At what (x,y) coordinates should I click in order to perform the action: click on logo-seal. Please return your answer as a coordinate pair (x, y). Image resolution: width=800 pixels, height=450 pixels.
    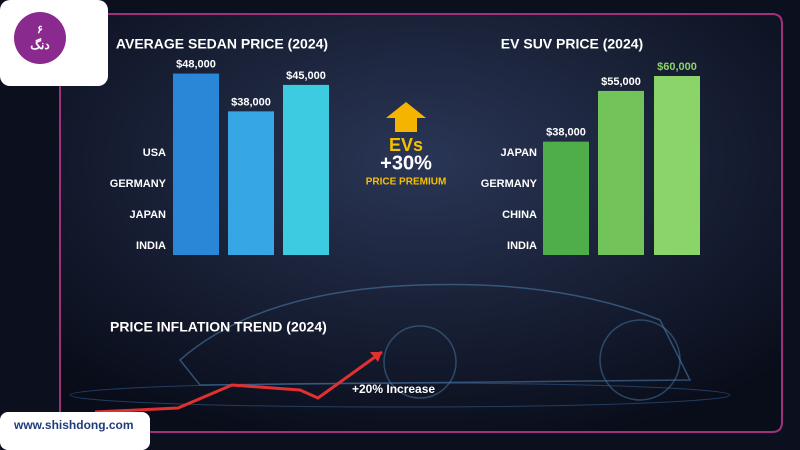
    Looking at the image, I should click on (40, 38).